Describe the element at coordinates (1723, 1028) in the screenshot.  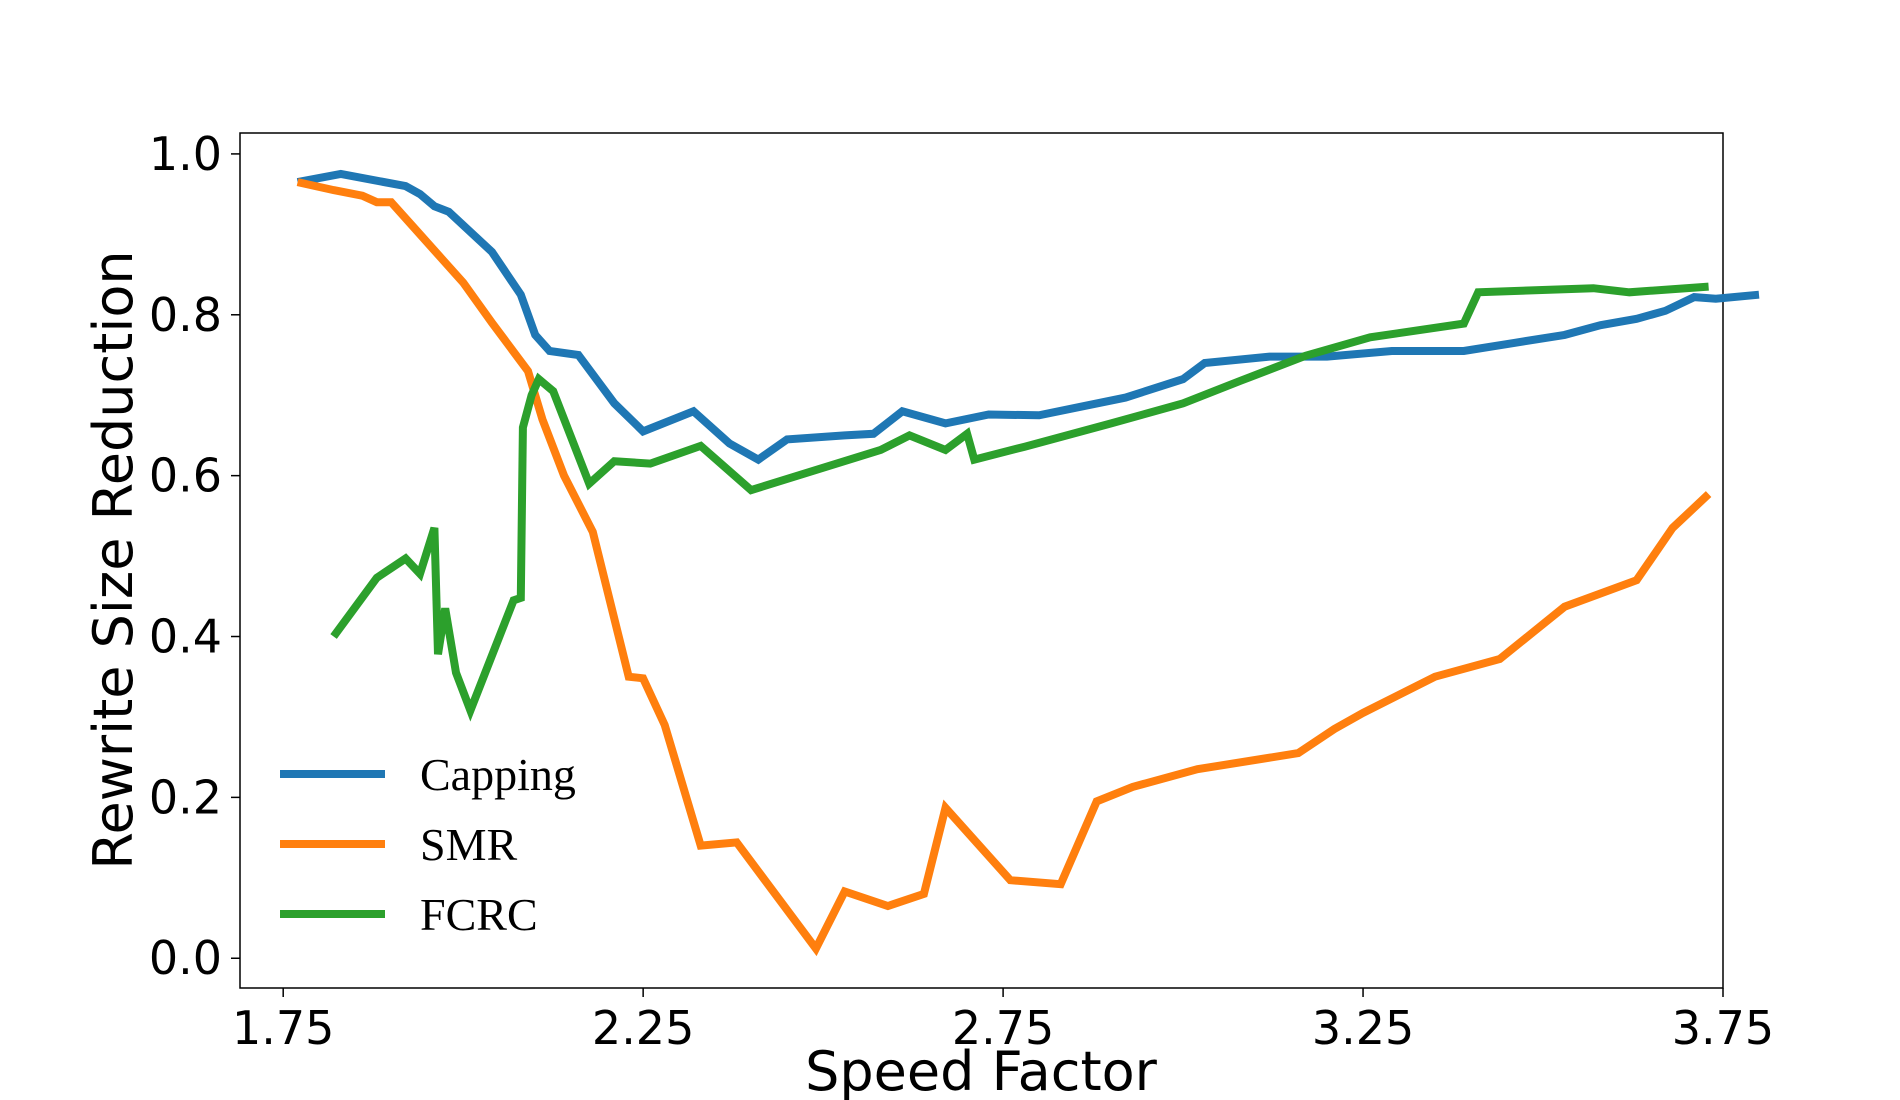
I see `x-tick-label: 3.75` at that location.